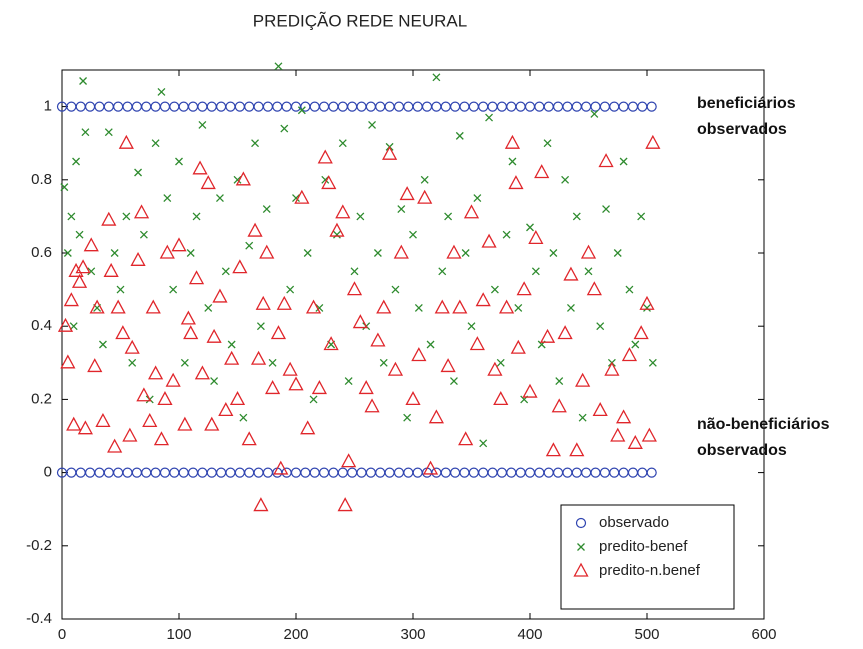 Image resolution: width=863 pixels, height=649 pixels. I want to click on legend-label: predito-n.benef, so click(650, 570).